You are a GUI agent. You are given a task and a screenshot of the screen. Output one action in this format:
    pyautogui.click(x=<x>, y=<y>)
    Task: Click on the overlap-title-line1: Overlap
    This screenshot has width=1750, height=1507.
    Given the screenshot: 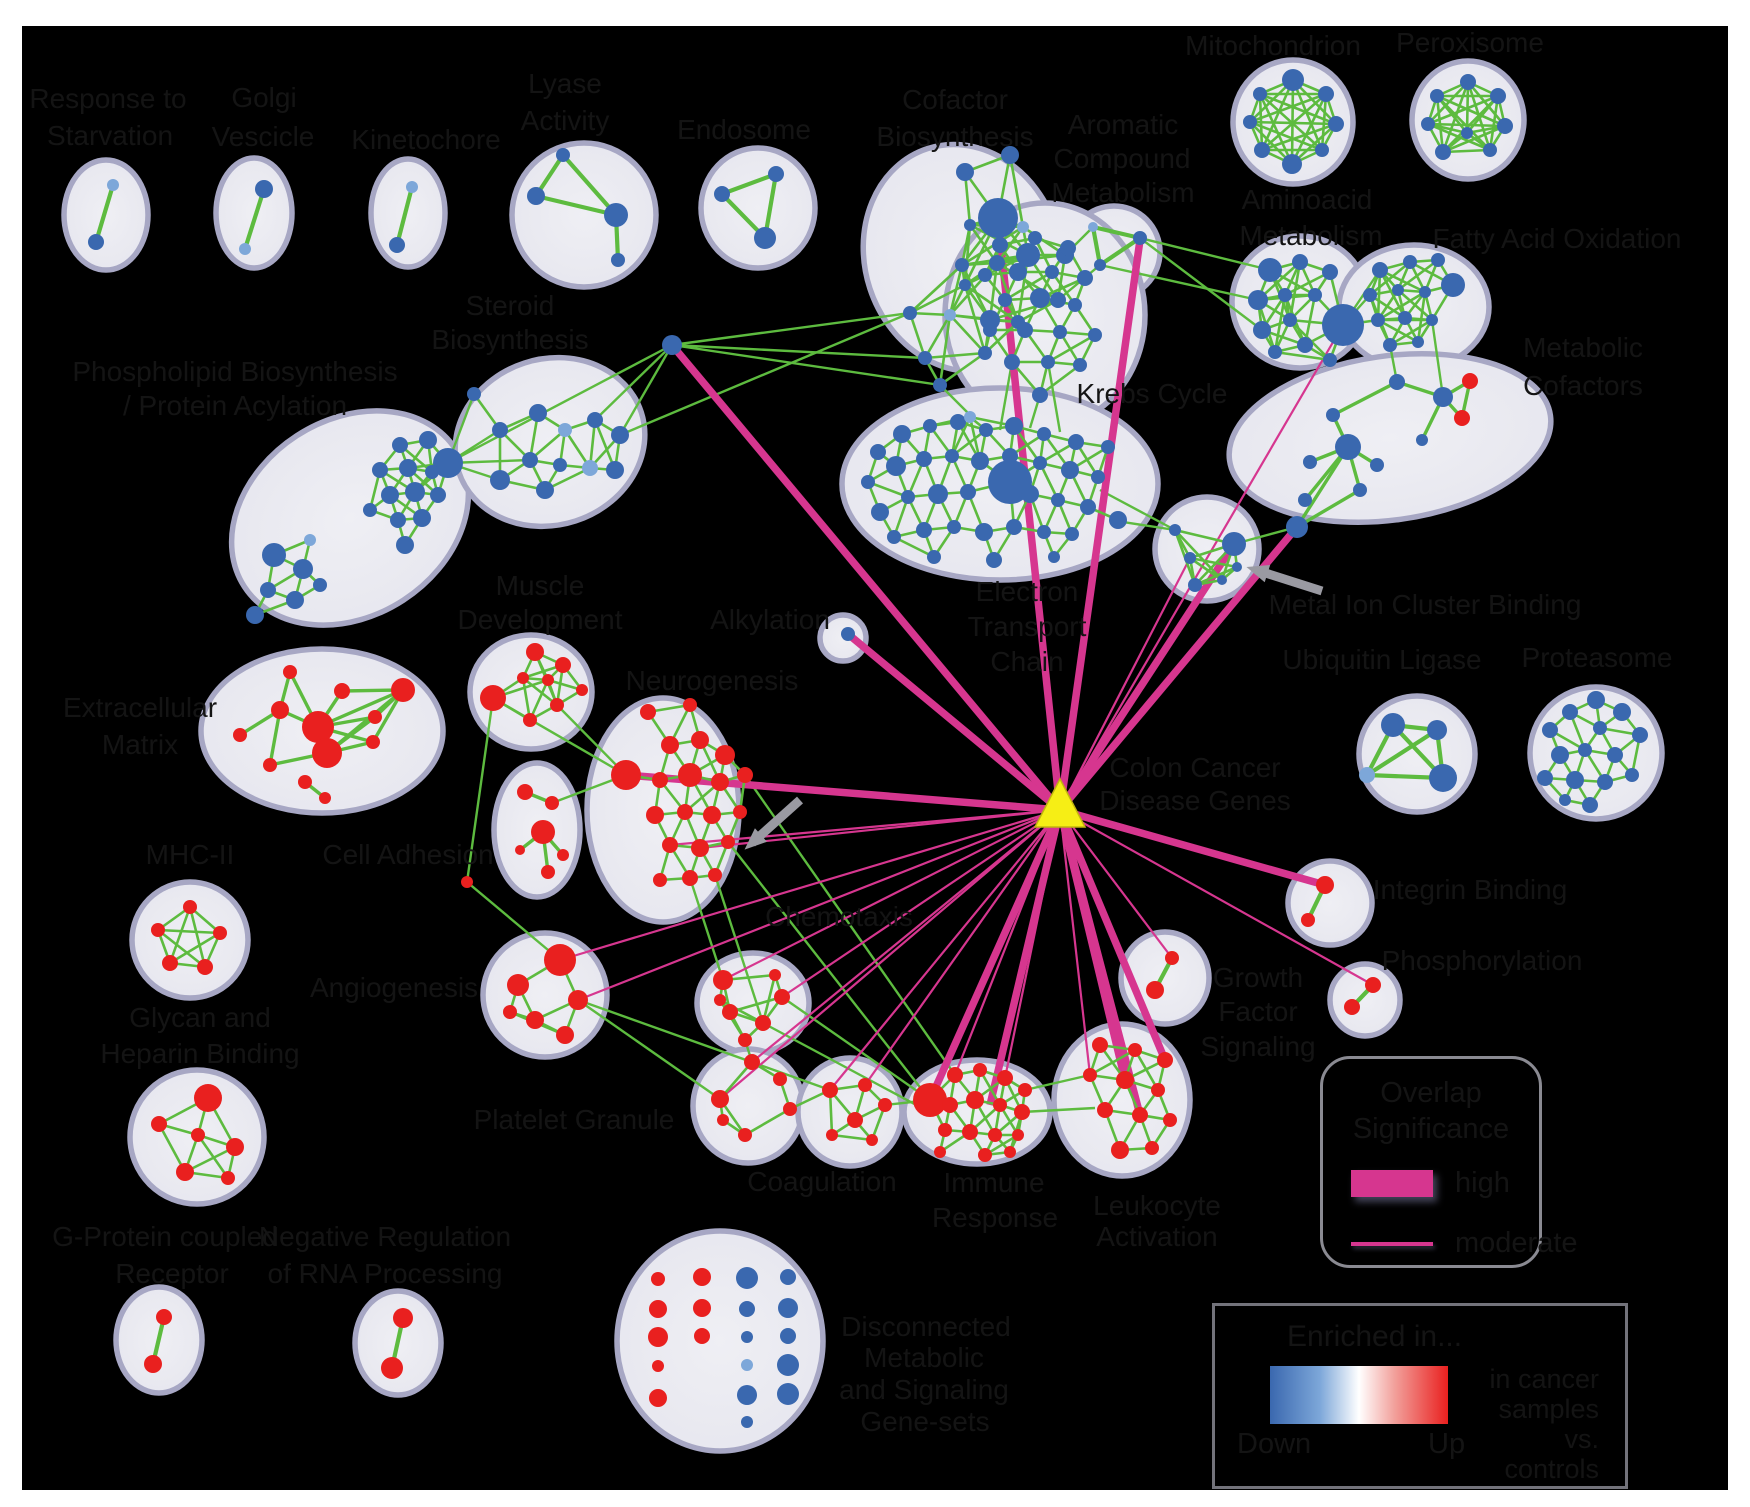 What is the action you would take?
    pyautogui.click(x=1431, y=1093)
    